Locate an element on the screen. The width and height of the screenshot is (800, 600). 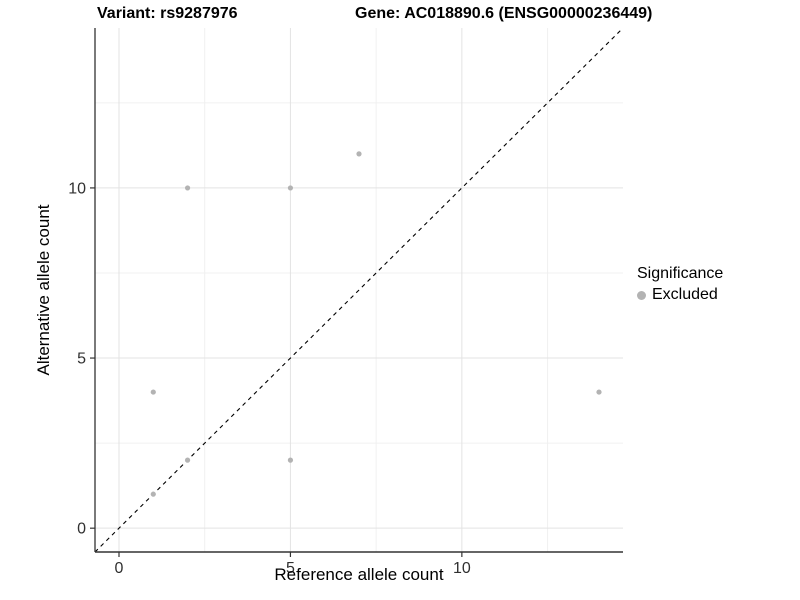
x-tick-label: 5 is located at coordinates (290, 568).